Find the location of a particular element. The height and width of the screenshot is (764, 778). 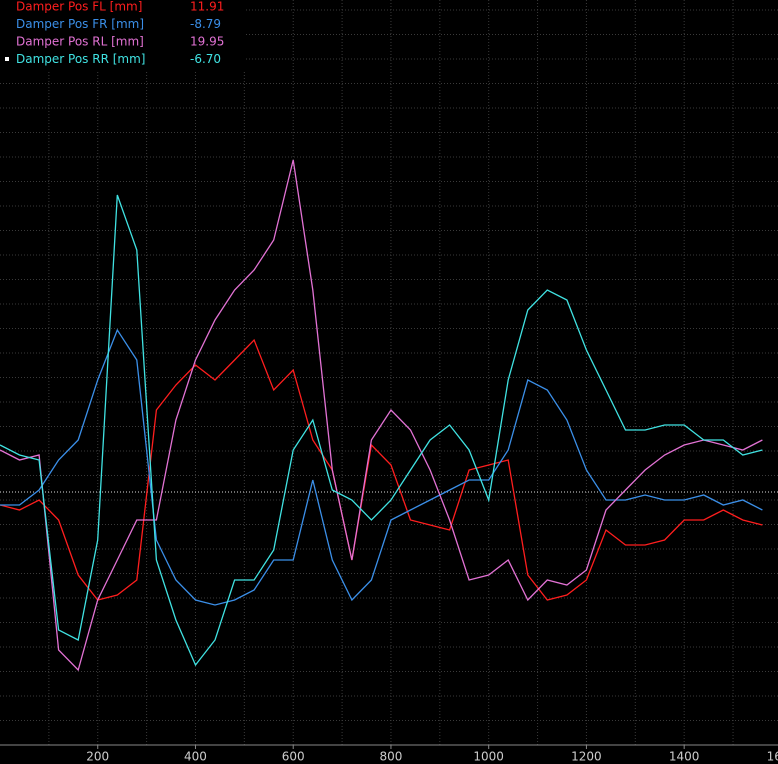

legend-value: -6.70 is located at coordinates (205, 59).